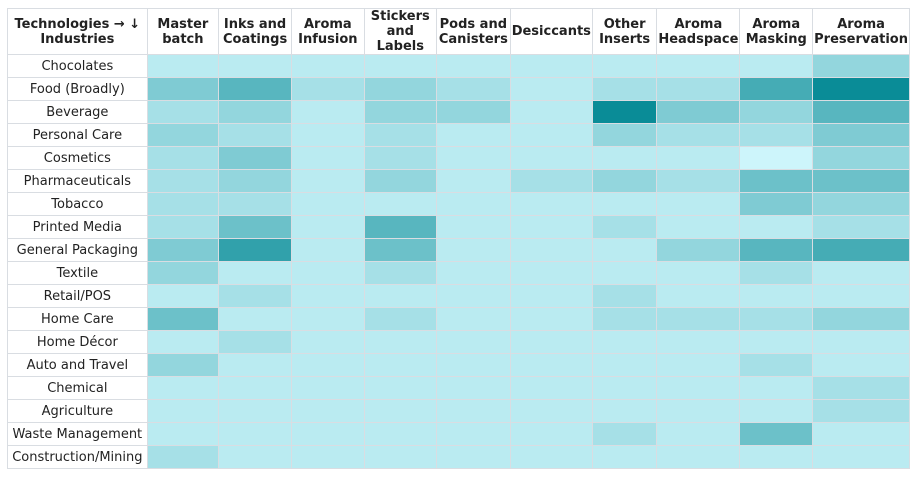 The width and height of the screenshot is (910, 480). What do you see at coordinates (776, 31) in the screenshot?
I see `column-header: Aroma Masking` at bounding box center [776, 31].